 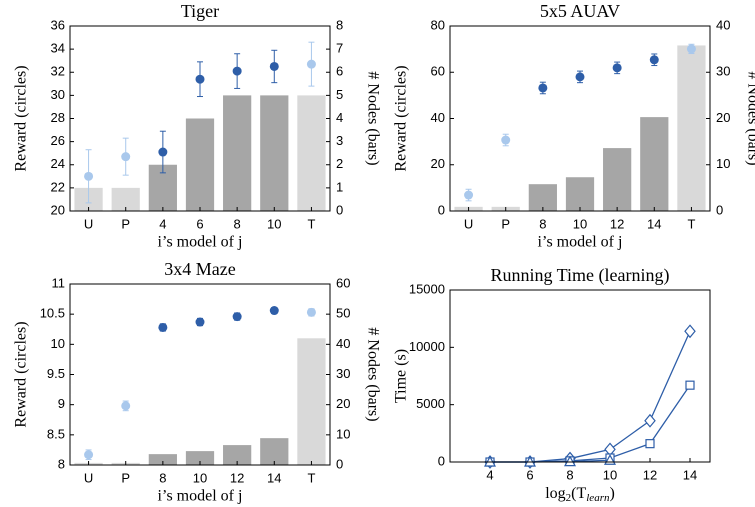 I want to click on y2-tick-label: 20, so click(x=723, y=117).